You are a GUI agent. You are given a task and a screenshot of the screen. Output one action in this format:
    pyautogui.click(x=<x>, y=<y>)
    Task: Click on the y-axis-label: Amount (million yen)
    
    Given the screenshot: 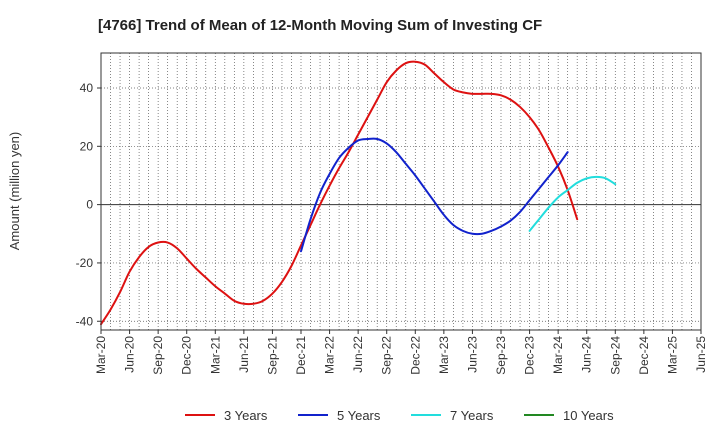 What is the action you would take?
    pyautogui.click(x=14, y=191)
    